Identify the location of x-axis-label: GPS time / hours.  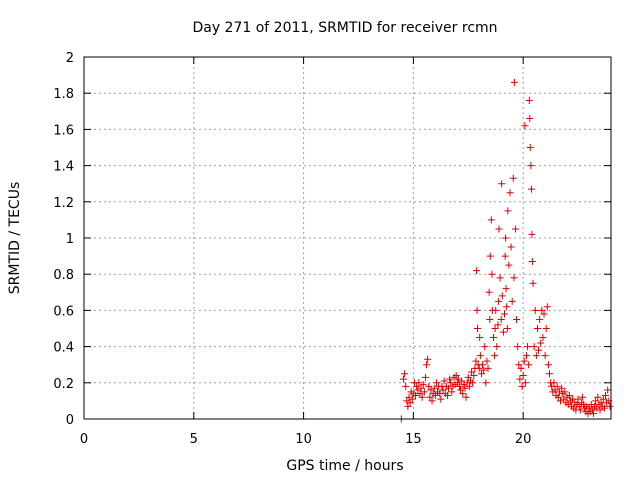
(344, 466).